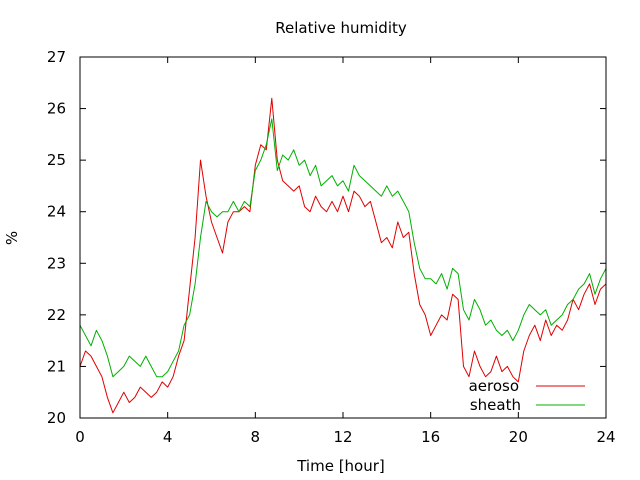 The height and width of the screenshot is (480, 640). What do you see at coordinates (256, 437) in the screenshot?
I see `x-tick-label: 8` at bounding box center [256, 437].